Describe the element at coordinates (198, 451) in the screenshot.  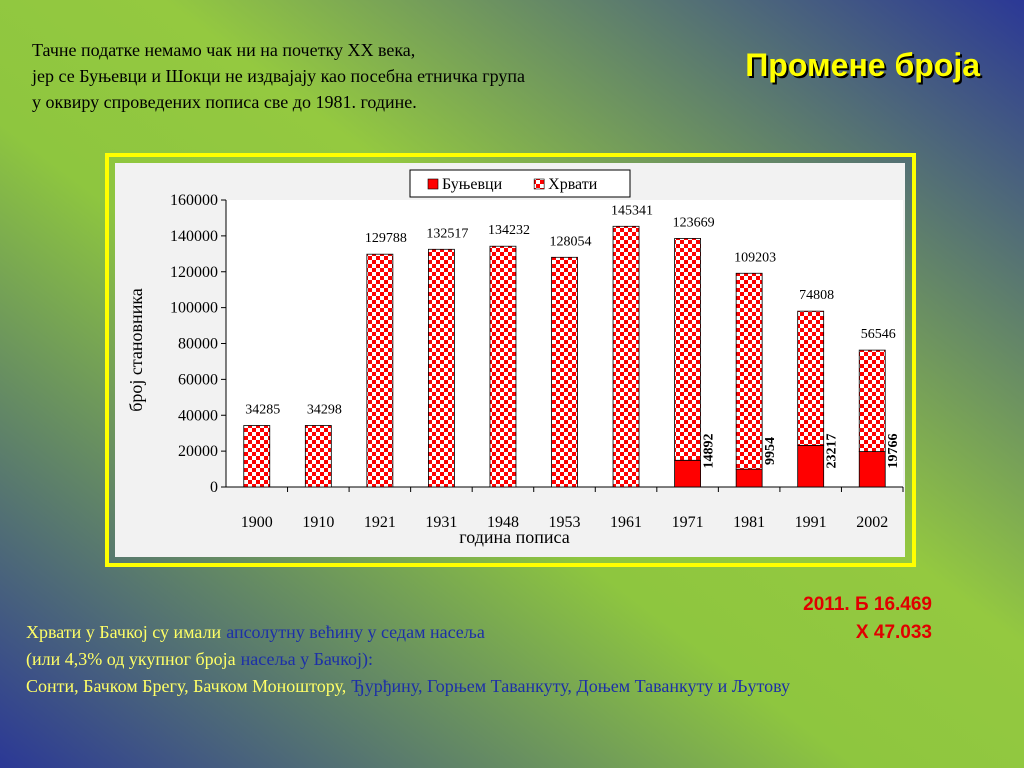
I see `y-tick-label: 20000` at that location.